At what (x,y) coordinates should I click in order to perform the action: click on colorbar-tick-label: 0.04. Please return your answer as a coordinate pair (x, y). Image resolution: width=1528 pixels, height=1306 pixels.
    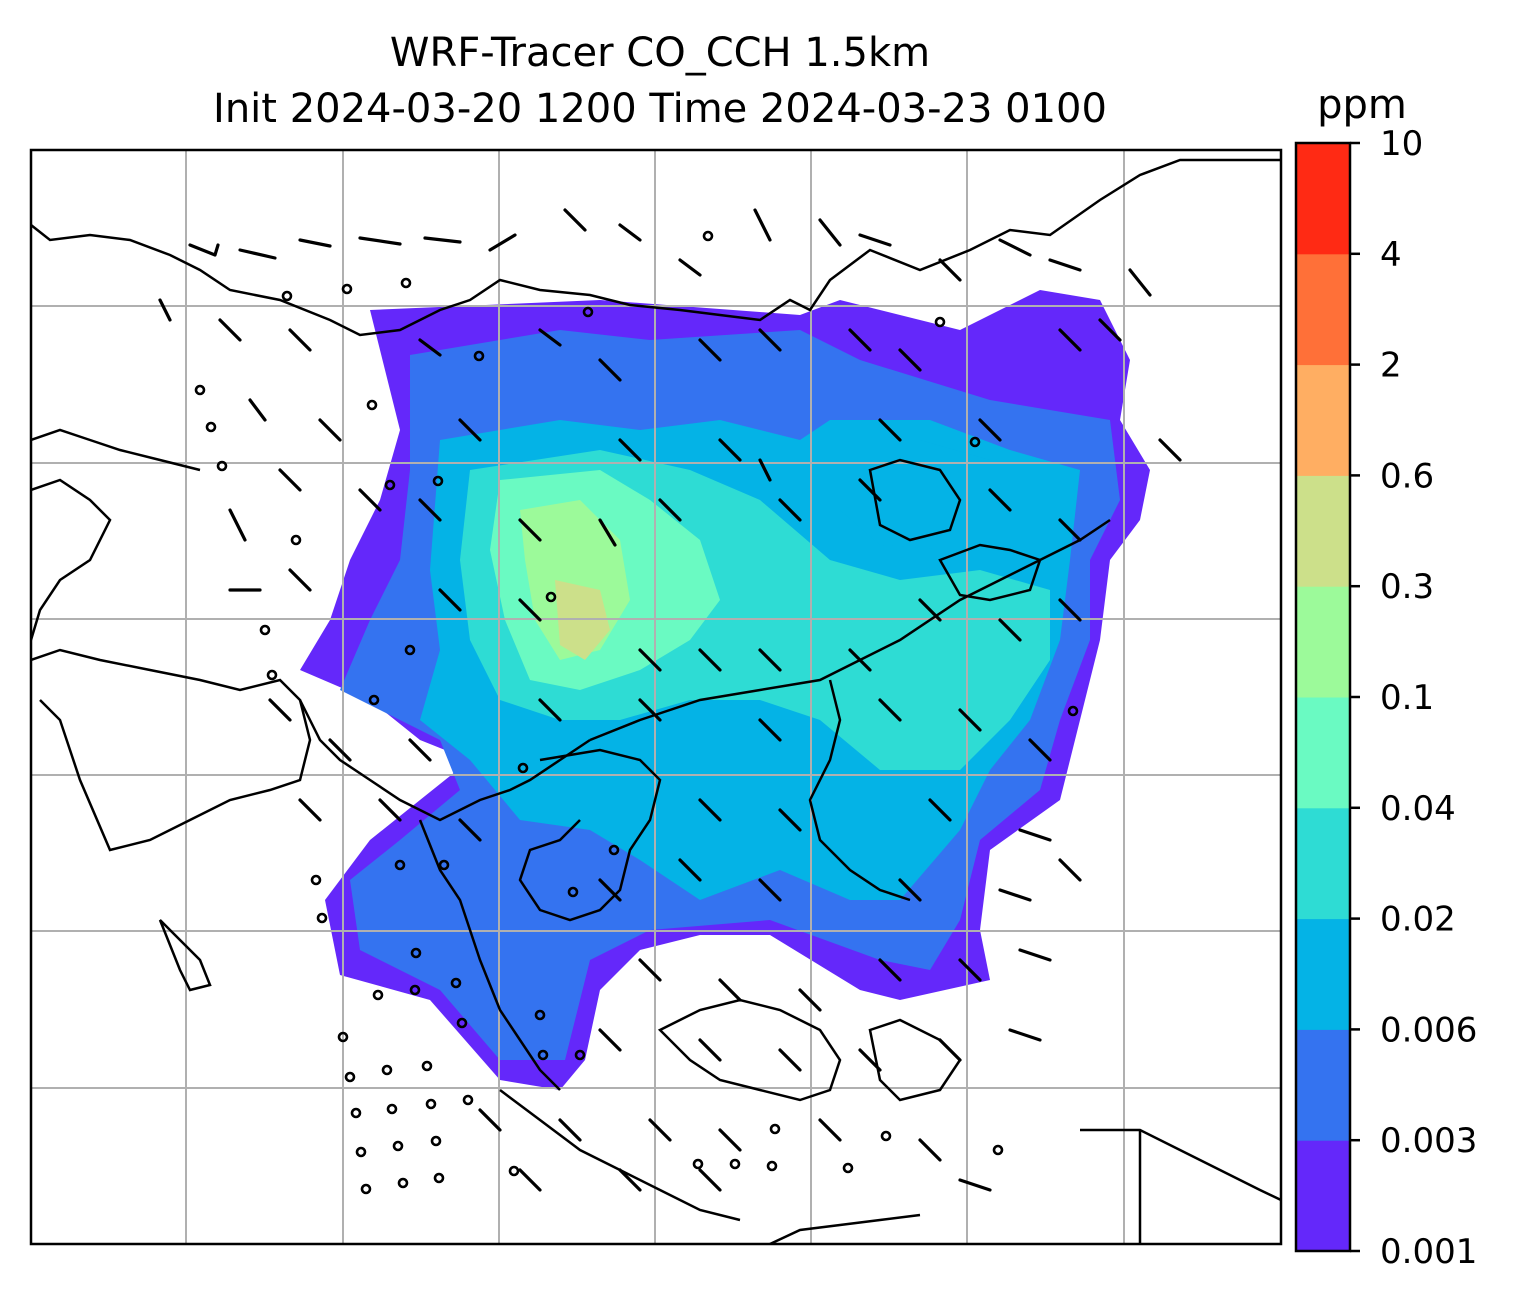
    Looking at the image, I should click on (1418, 809).